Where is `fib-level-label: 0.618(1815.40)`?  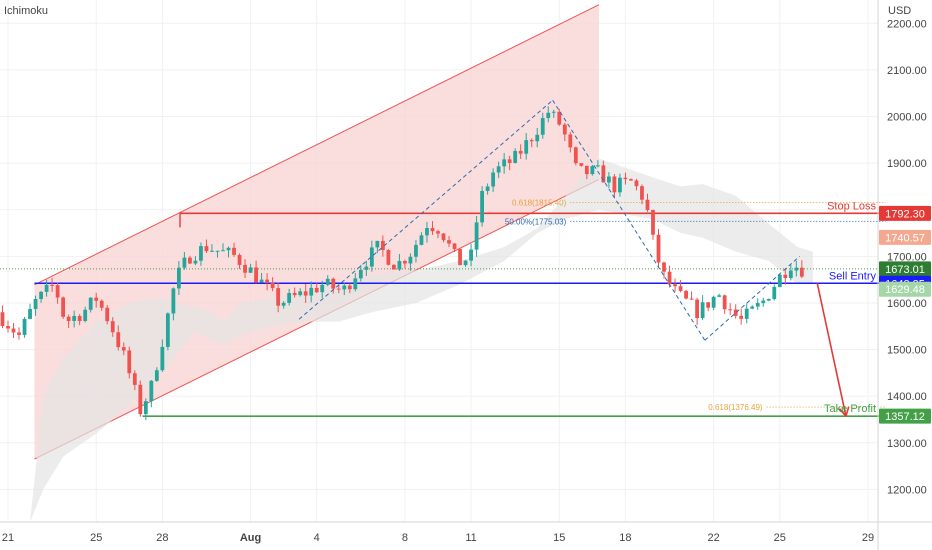 fib-level-label: 0.618(1815.40) is located at coordinates (539, 203).